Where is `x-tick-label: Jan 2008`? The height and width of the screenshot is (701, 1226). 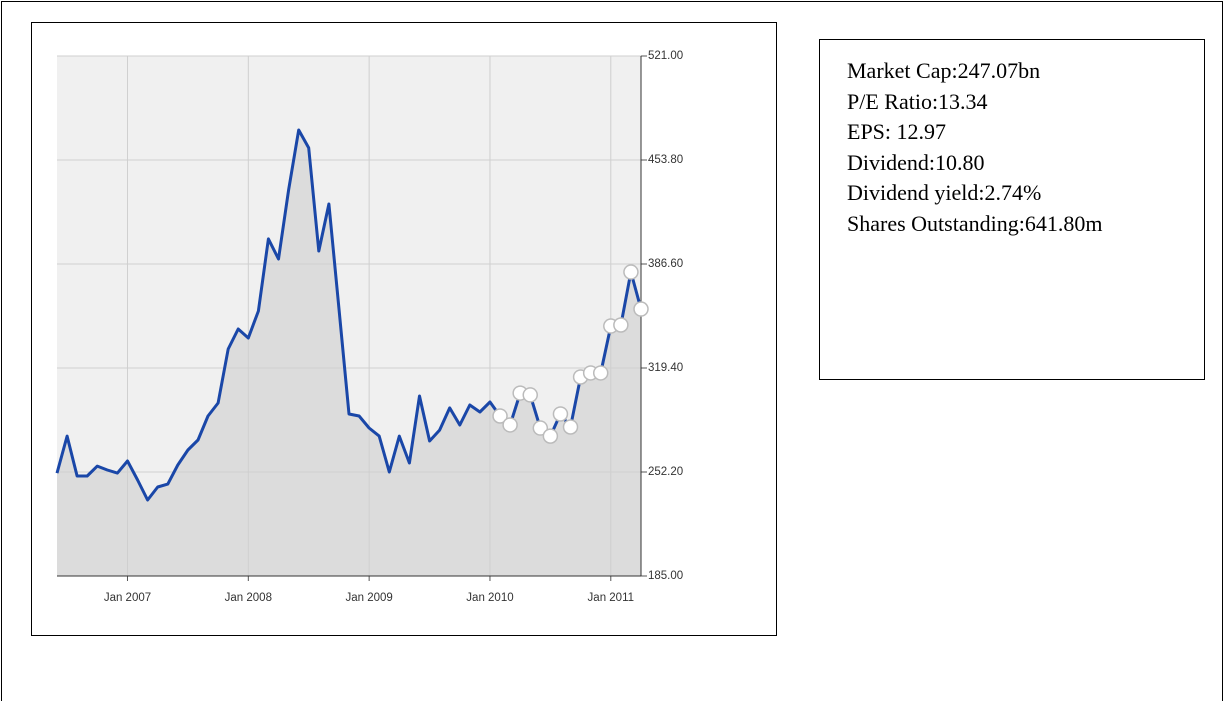 x-tick-label: Jan 2008 is located at coordinates (248, 598).